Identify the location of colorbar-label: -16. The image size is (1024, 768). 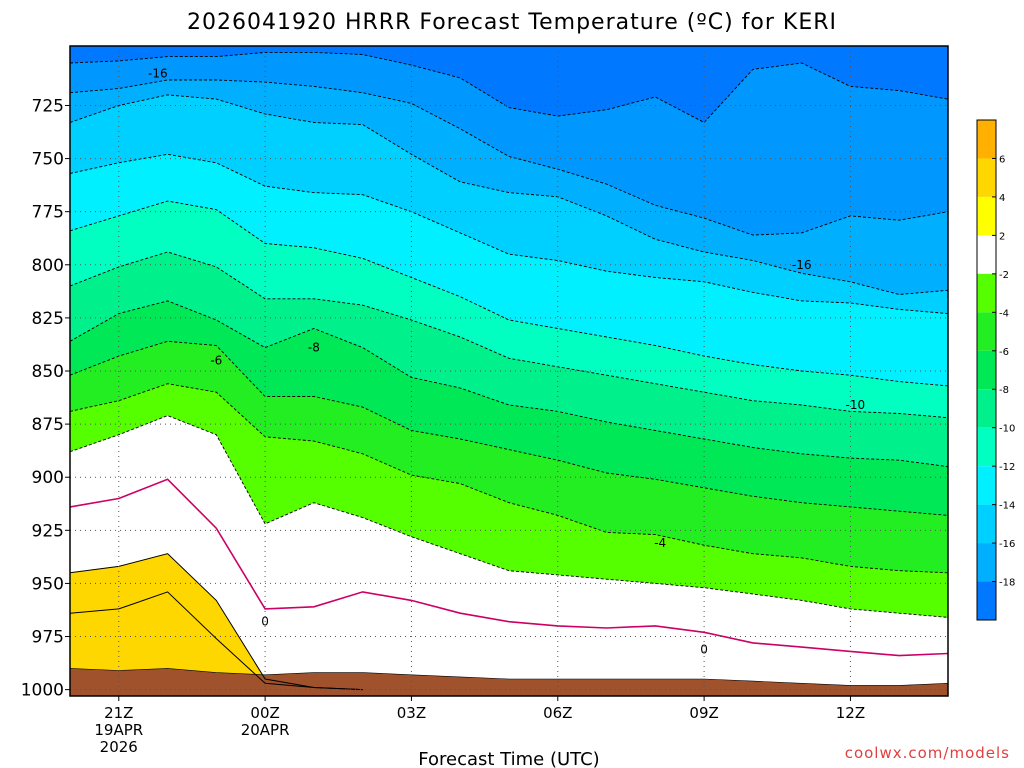
(1007, 544).